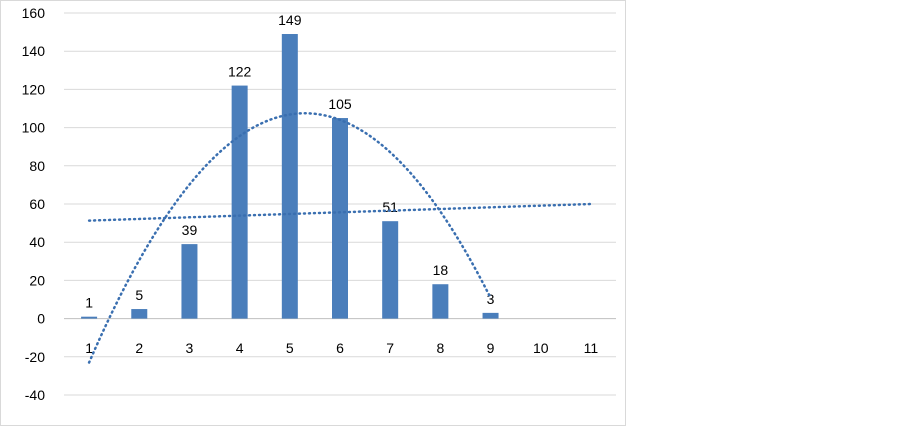  What do you see at coordinates (541, 348) in the screenshot?
I see `x-tick-label: 10` at bounding box center [541, 348].